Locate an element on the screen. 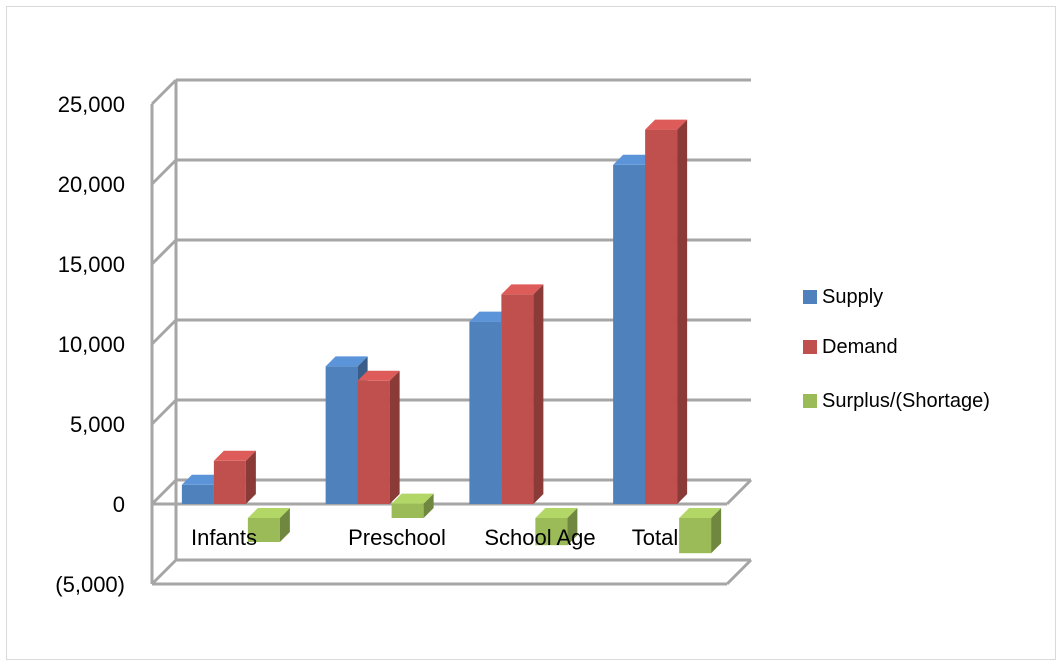 The height and width of the screenshot is (668, 1064). bar-demand-preschool is located at coordinates (378, 437).